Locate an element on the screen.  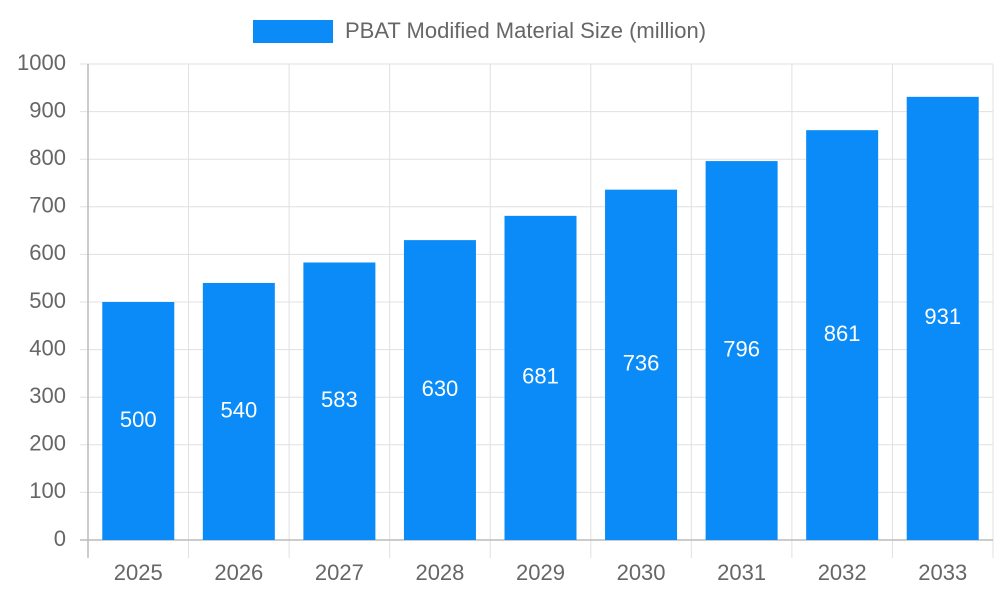
legend-label: PBAT Modified Material Size (million) is located at coordinates (525, 30).